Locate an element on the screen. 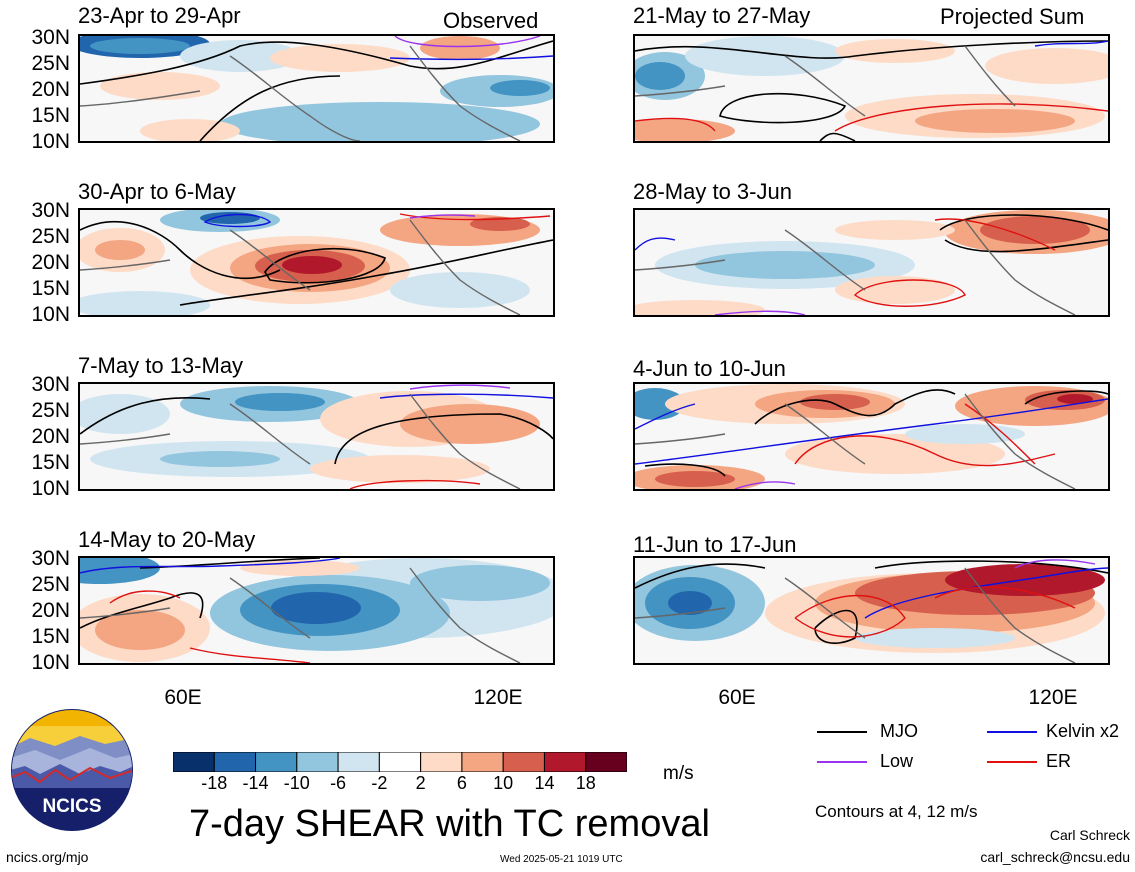 This screenshot has height=872, width=1135. colorbar-tick-label: -6 is located at coordinates (338, 783).